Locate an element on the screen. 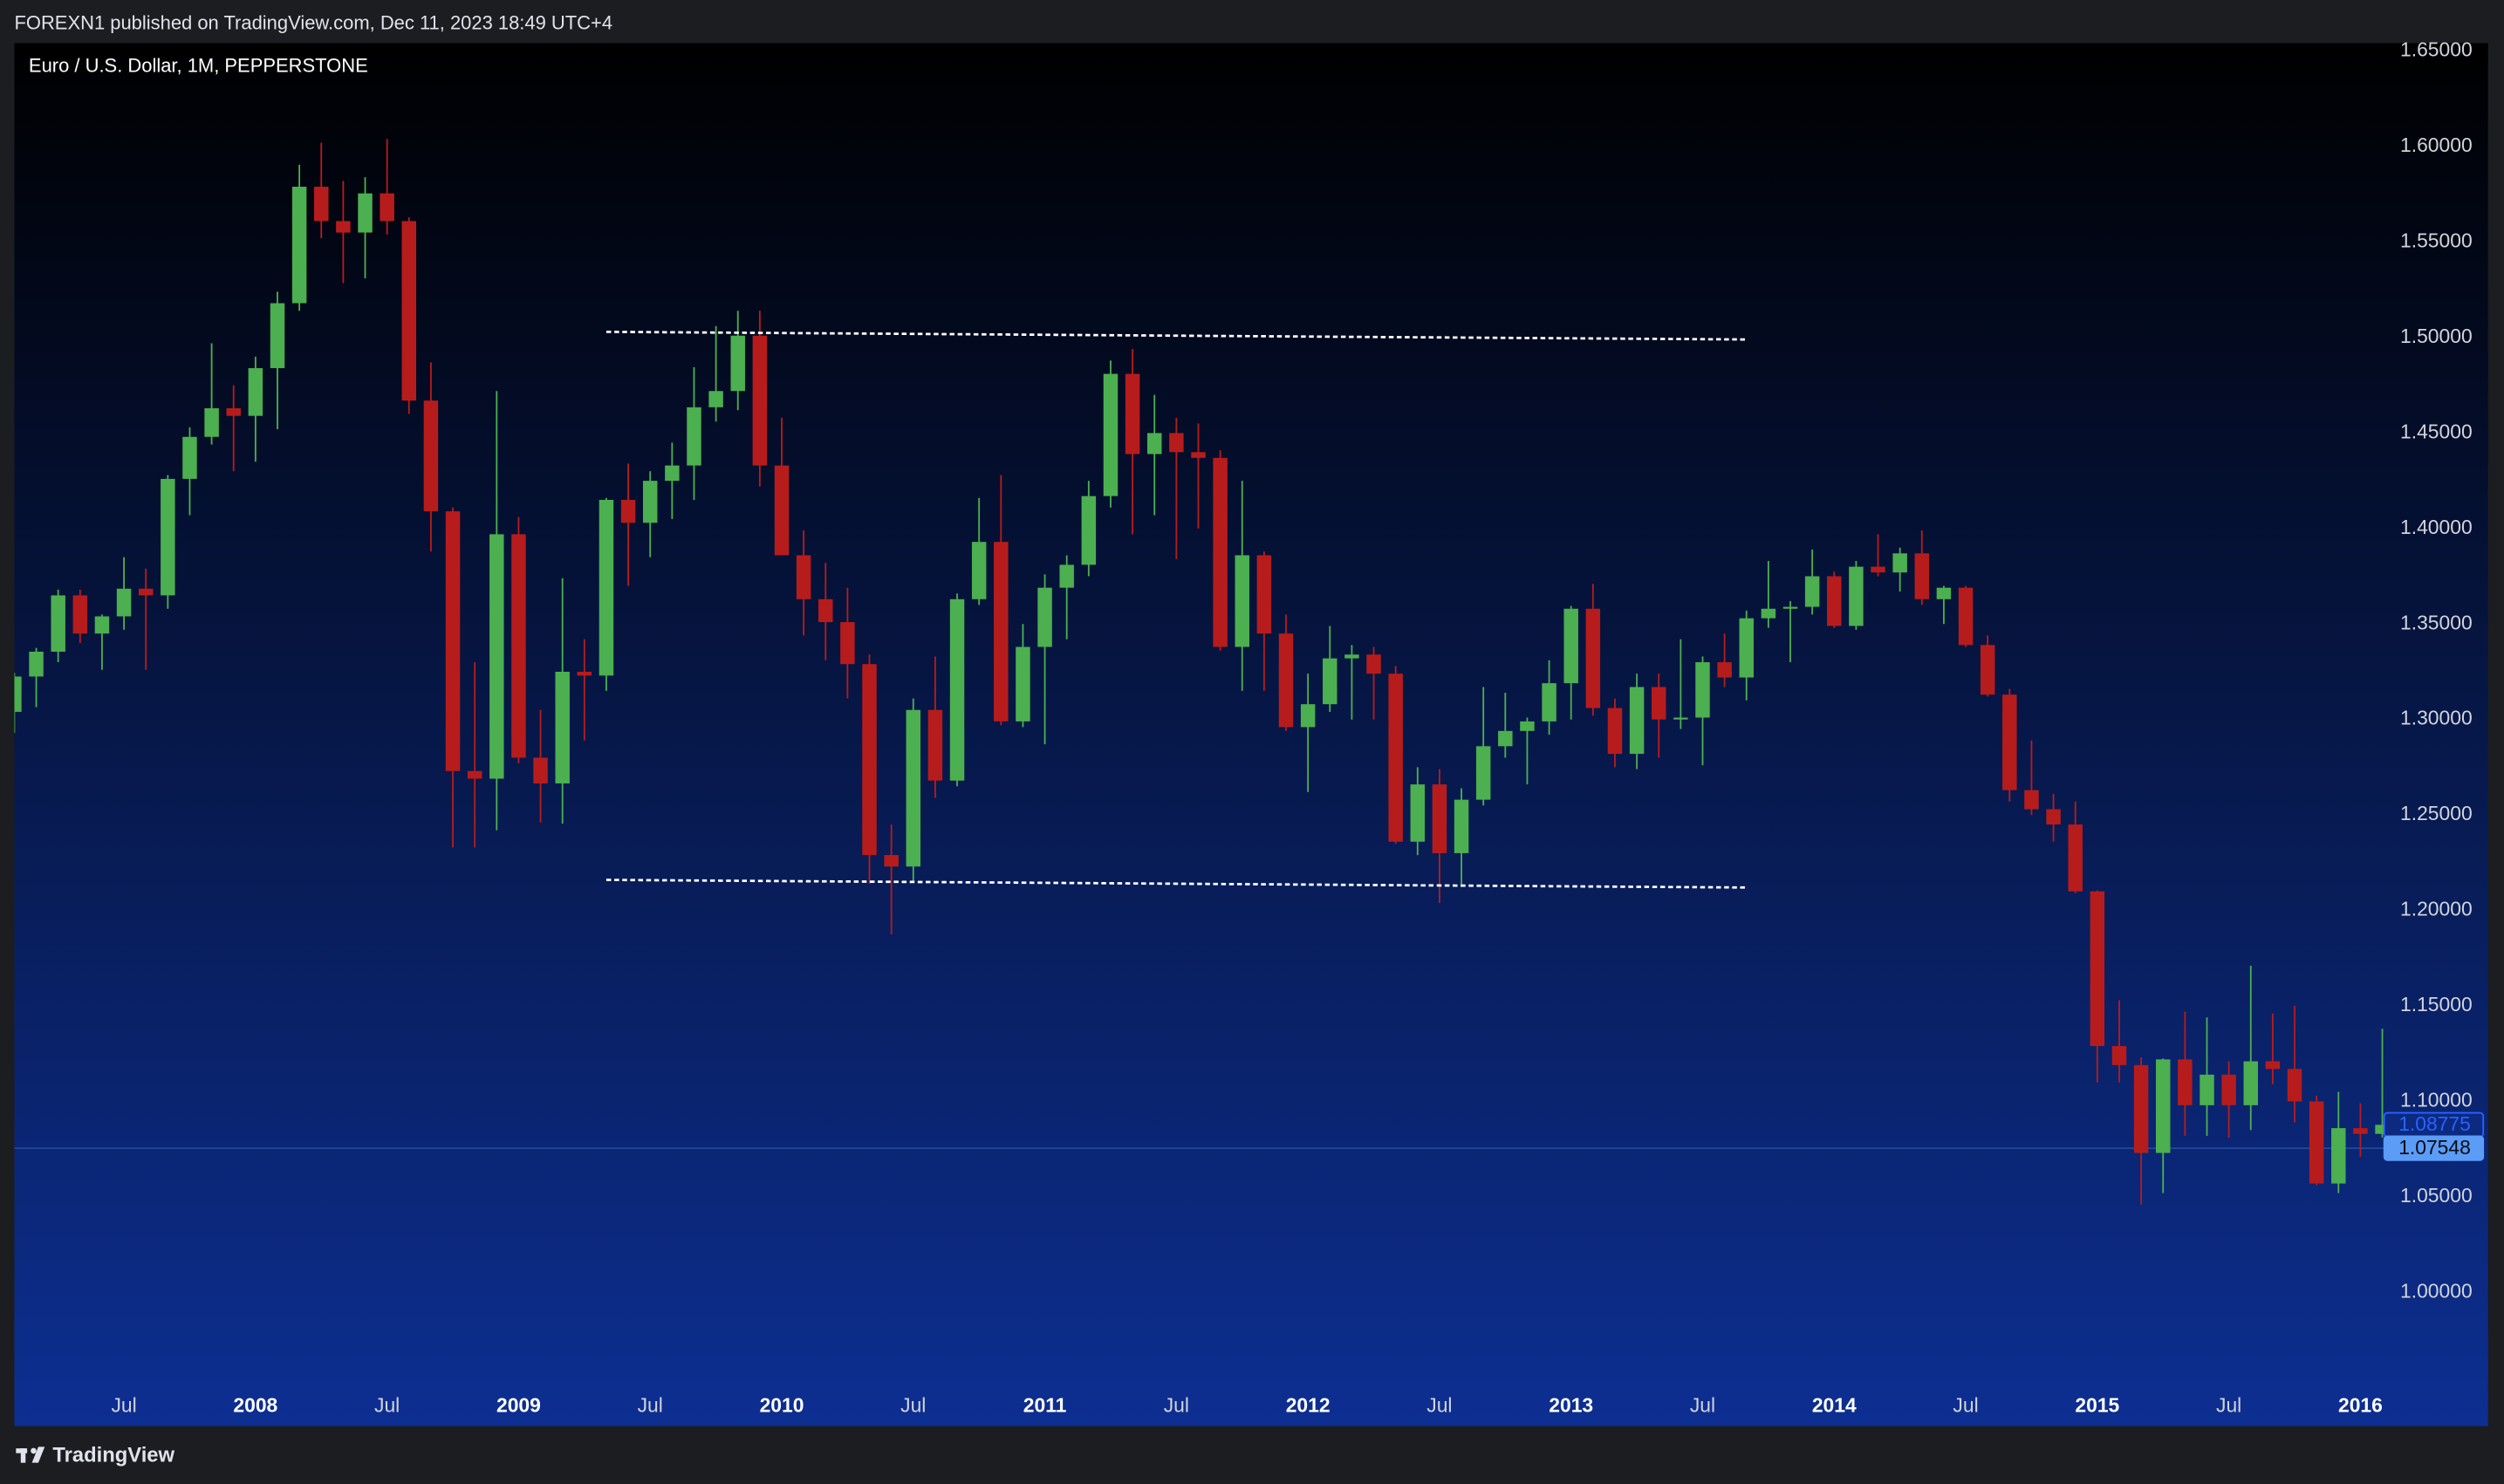  y-tick-label: 1.35000 is located at coordinates (2436, 622).